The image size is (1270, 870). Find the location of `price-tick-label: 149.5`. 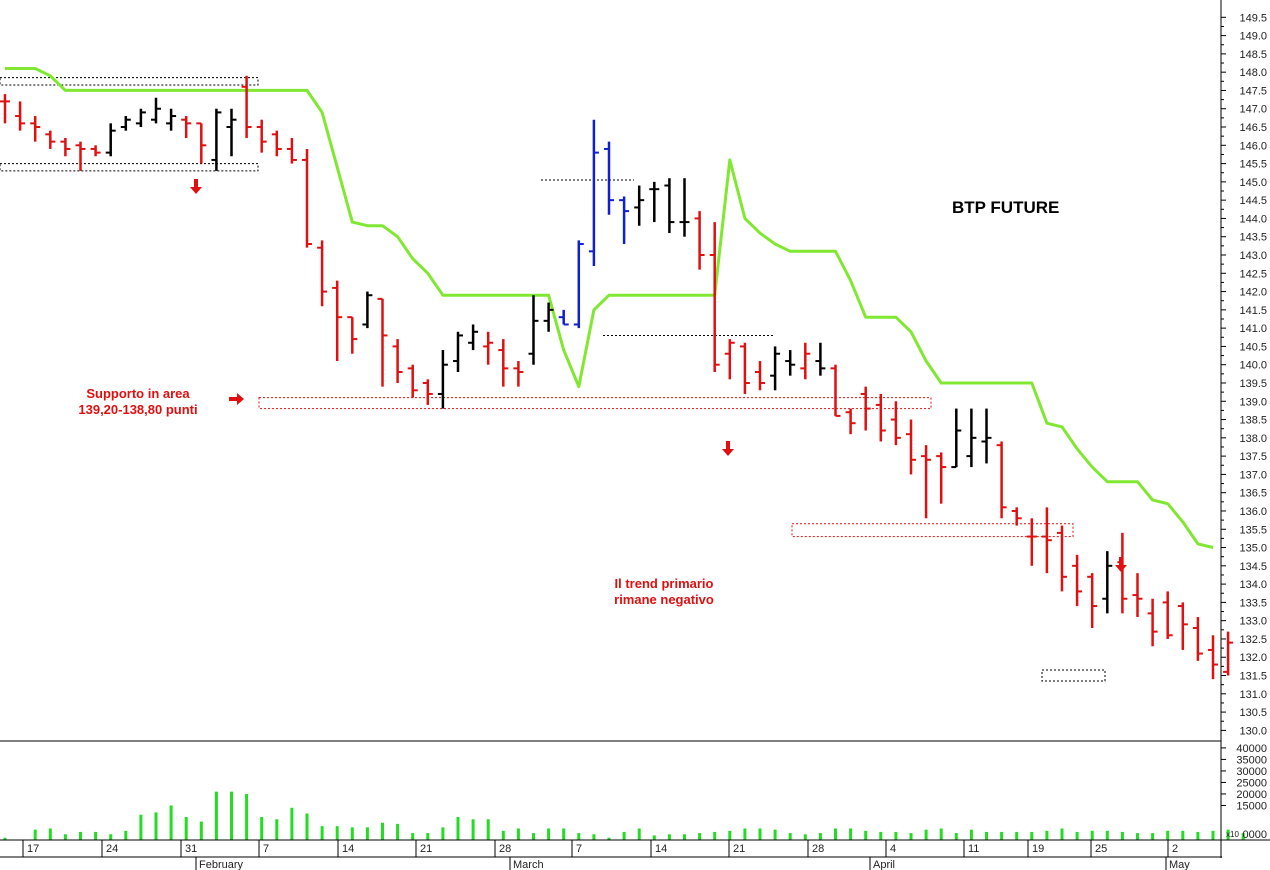

price-tick-label: 149.5 is located at coordinates (1253, 18).